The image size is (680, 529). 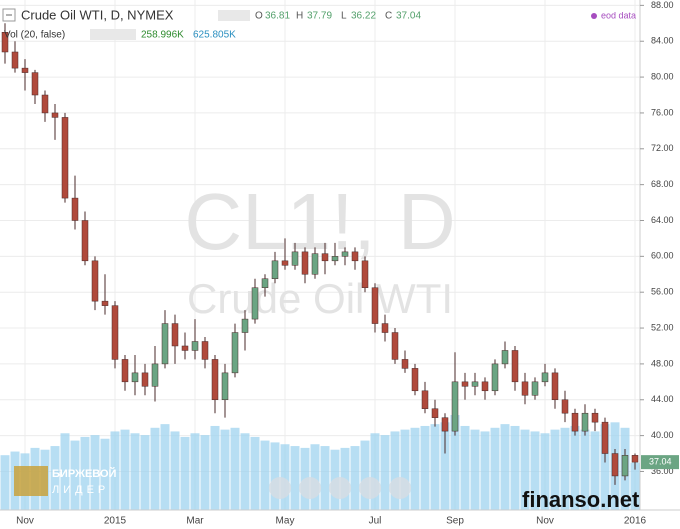 I want to click on logo-icon, so click(x=31, y=481).